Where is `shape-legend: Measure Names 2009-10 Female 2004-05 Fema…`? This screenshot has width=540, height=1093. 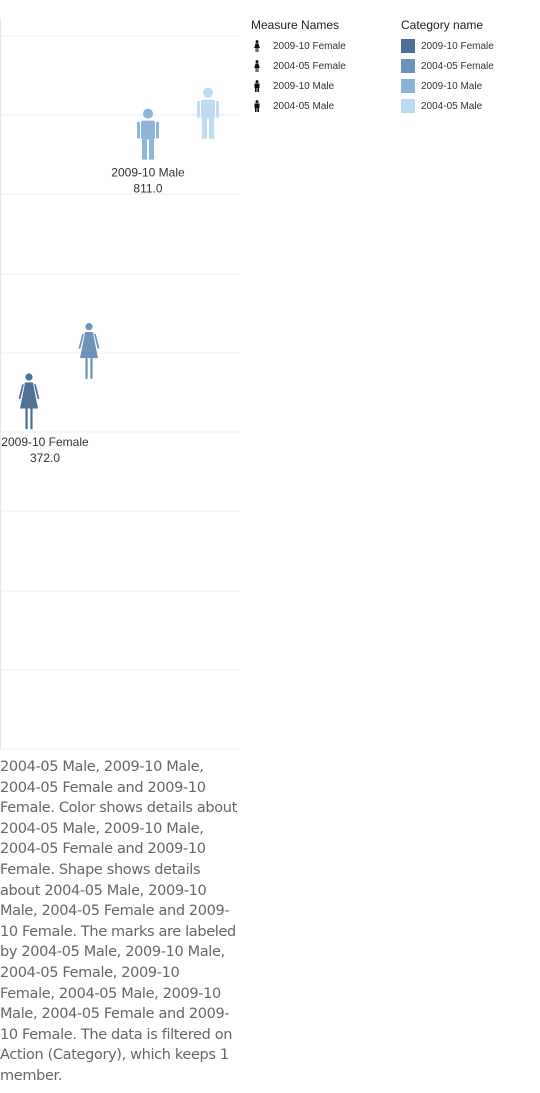
shape-legend: Measure Names 2009-10 Female 2004-05 Fema… is located at coordinates (298, 67).